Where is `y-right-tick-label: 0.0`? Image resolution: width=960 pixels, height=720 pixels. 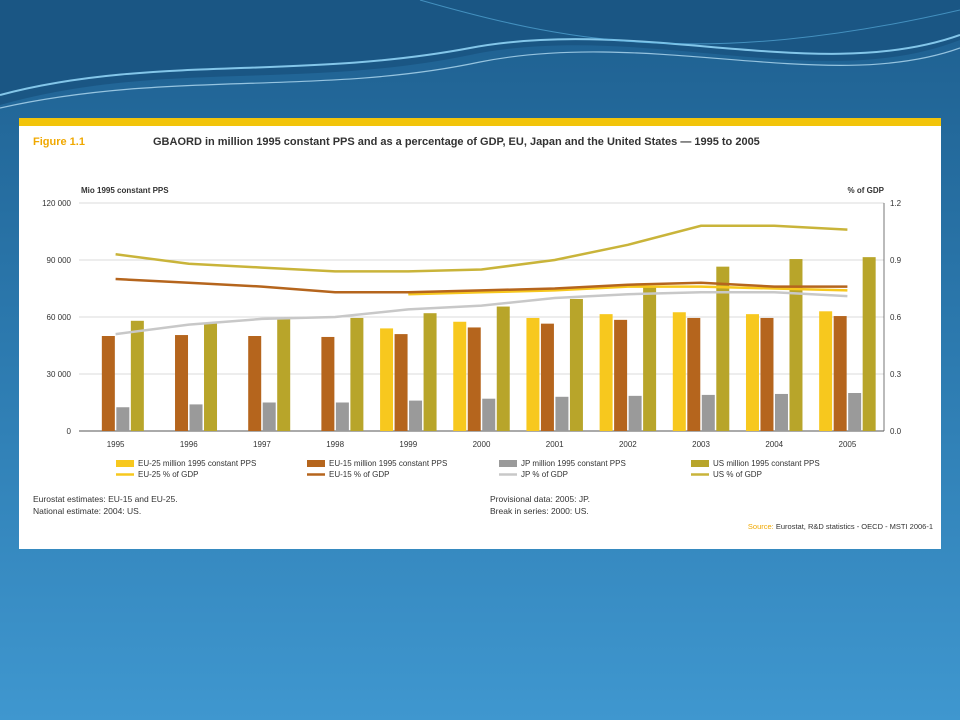 y-right-tick-label: 0.0 is located at coordinates (896, 431).